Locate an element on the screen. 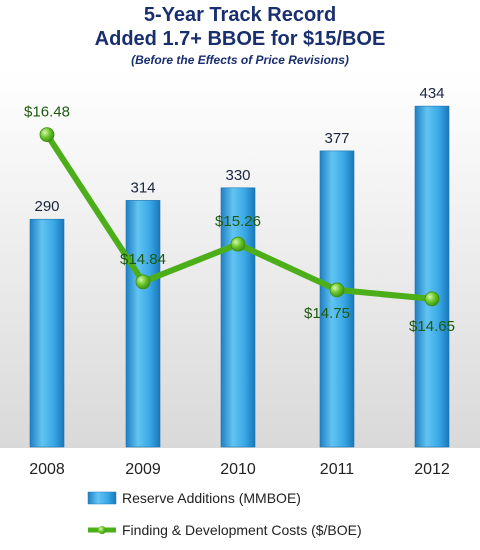 This screenshot has width=480, height=550. legend-item-fd-costs: Finding & Development Costs ($/BOE) is located at coordinates (240, 530).